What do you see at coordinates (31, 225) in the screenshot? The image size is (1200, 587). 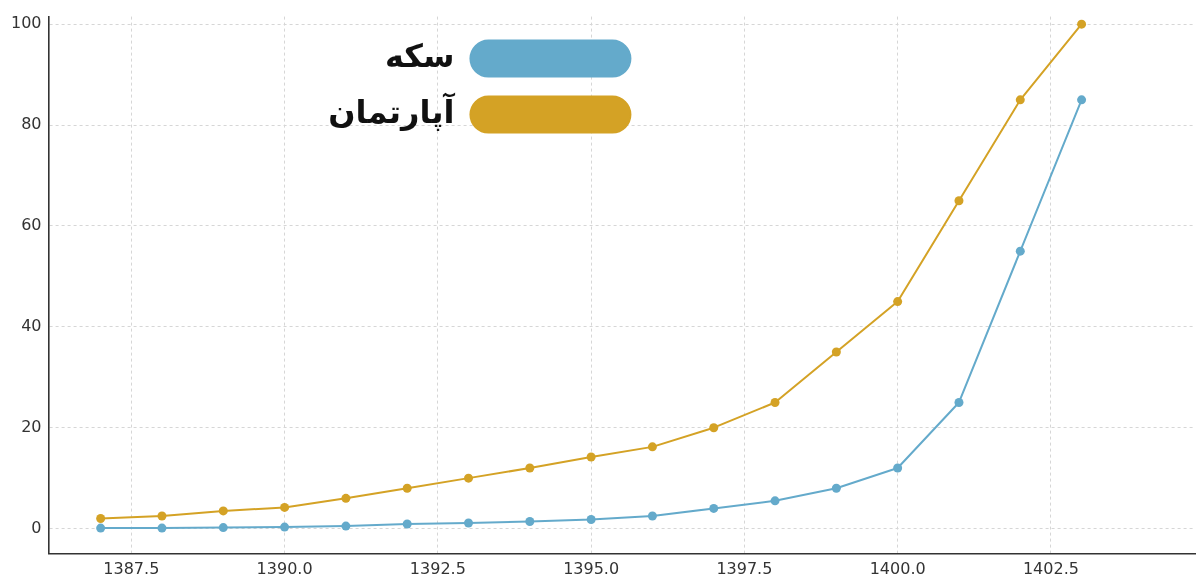 I see `y-tick-label: 60` at bounding box center [31, 225].